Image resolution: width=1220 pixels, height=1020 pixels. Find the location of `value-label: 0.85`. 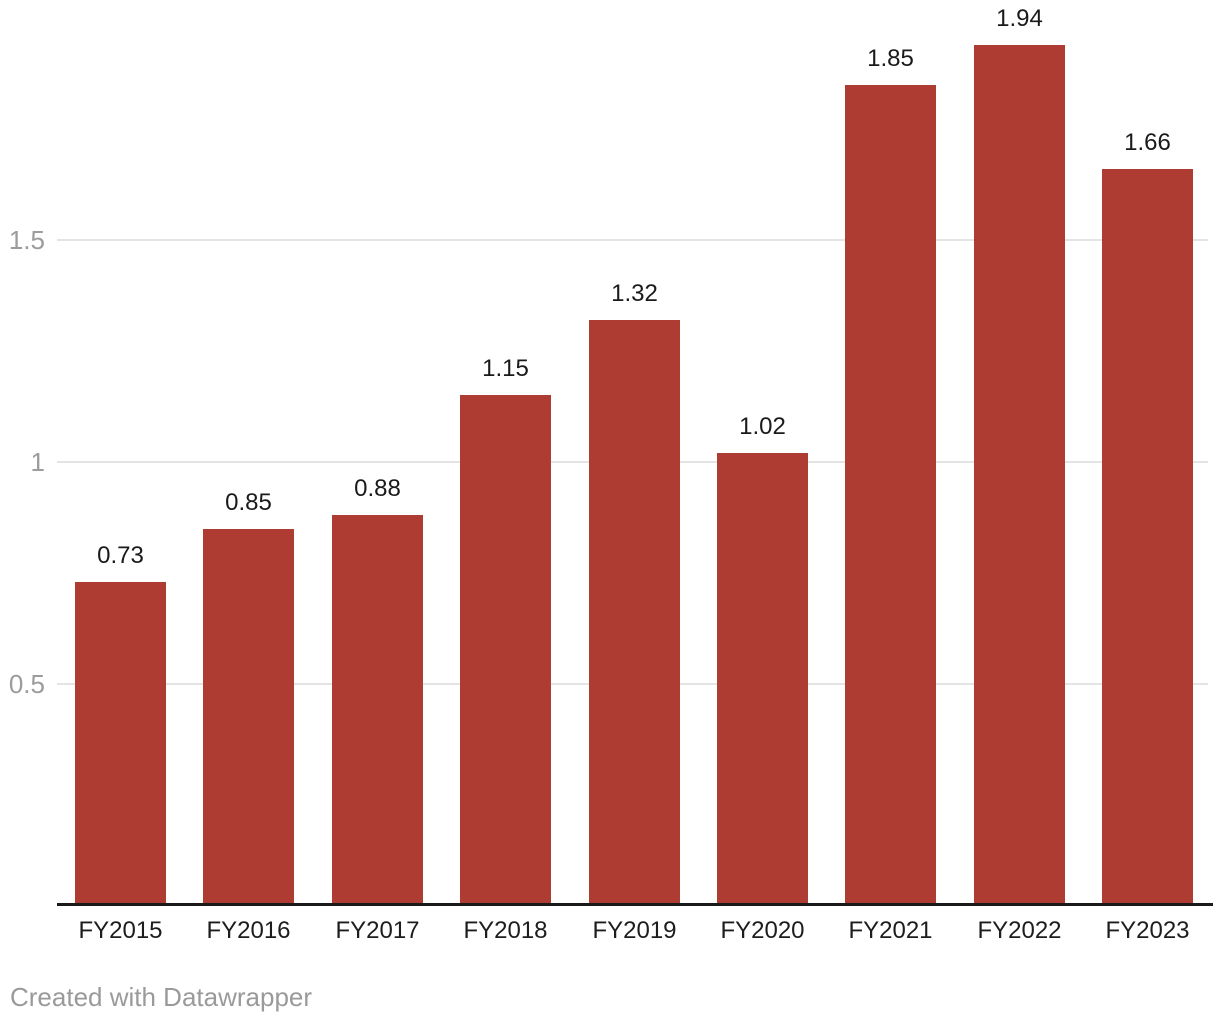

value-label: 0.85 is located at coordinates (248, 502).